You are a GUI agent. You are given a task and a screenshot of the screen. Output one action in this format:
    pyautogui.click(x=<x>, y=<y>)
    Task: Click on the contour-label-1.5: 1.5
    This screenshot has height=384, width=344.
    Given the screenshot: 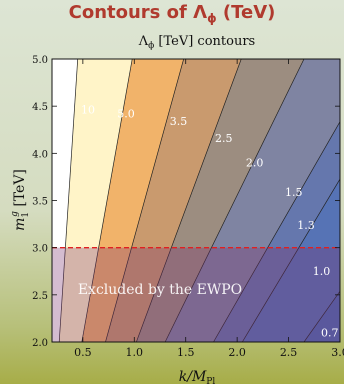 What is the action you would take?
    pyautogui.click(x=294, y=192)
    